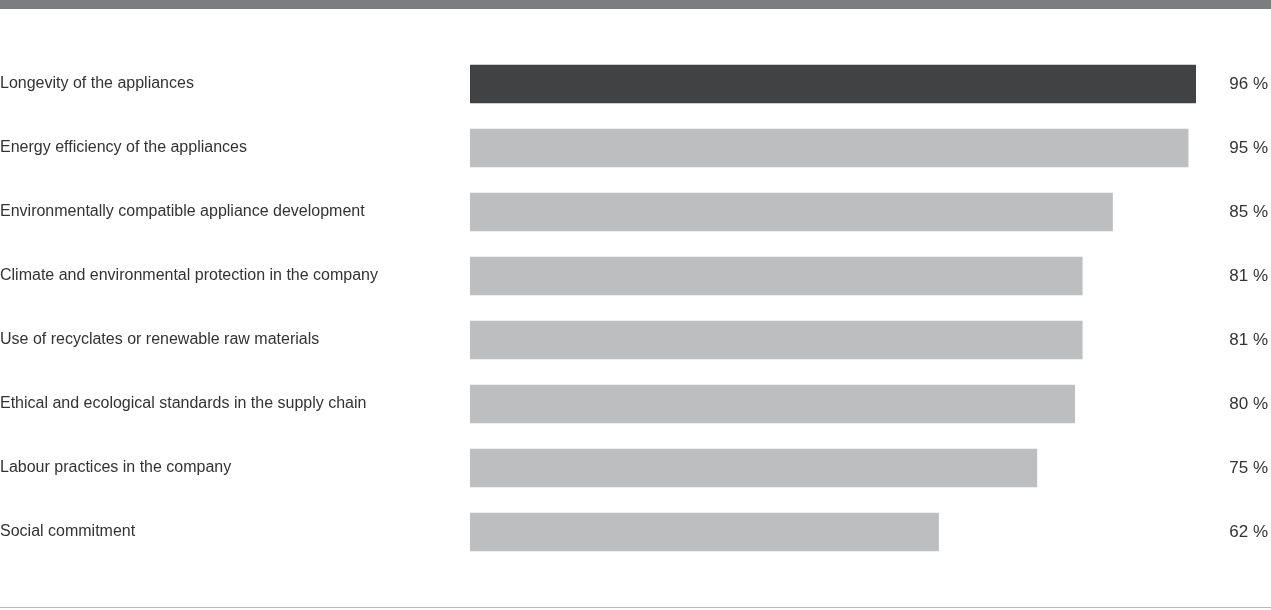 This screenshot has height=610, width=1271. I want to click on y-tick-label: Energy efficiency of the appliances, so click(123, 147).